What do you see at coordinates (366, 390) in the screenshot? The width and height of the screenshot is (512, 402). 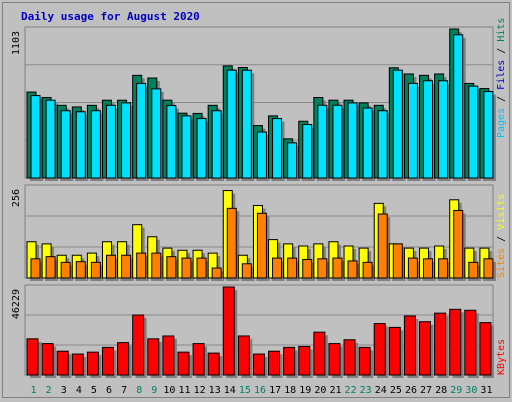 I see `day-label: 23` at bounding box center [366, 390].